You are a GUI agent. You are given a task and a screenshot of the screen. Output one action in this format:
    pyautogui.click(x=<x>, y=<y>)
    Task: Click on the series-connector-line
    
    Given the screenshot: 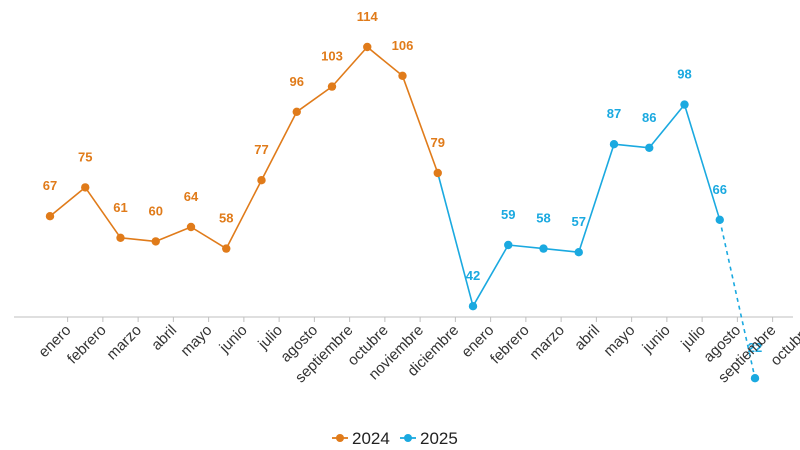 What is the action you would take?
    pyautogui.click(x=455, y=239)
    